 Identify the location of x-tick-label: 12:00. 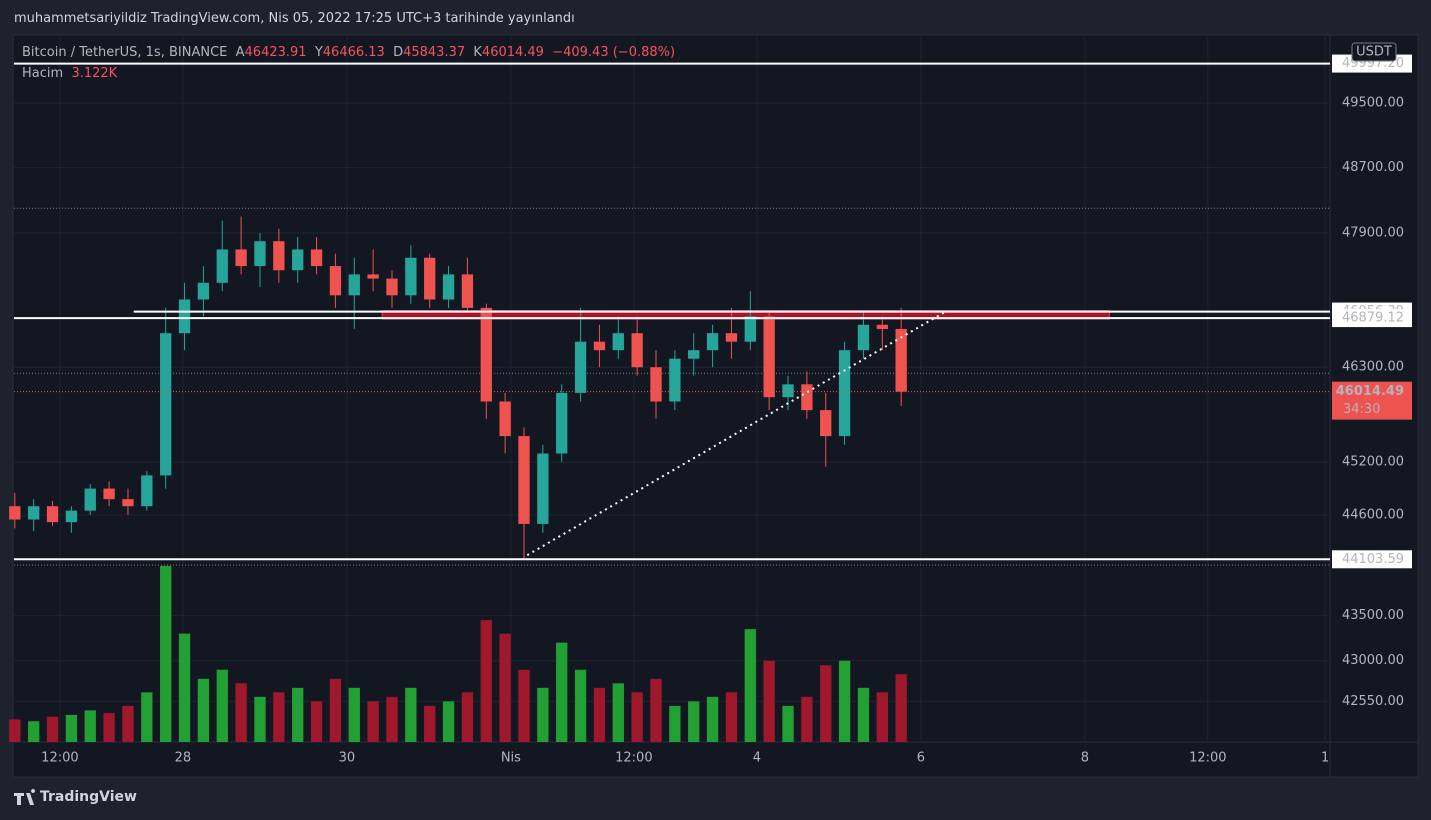
(59, 758).